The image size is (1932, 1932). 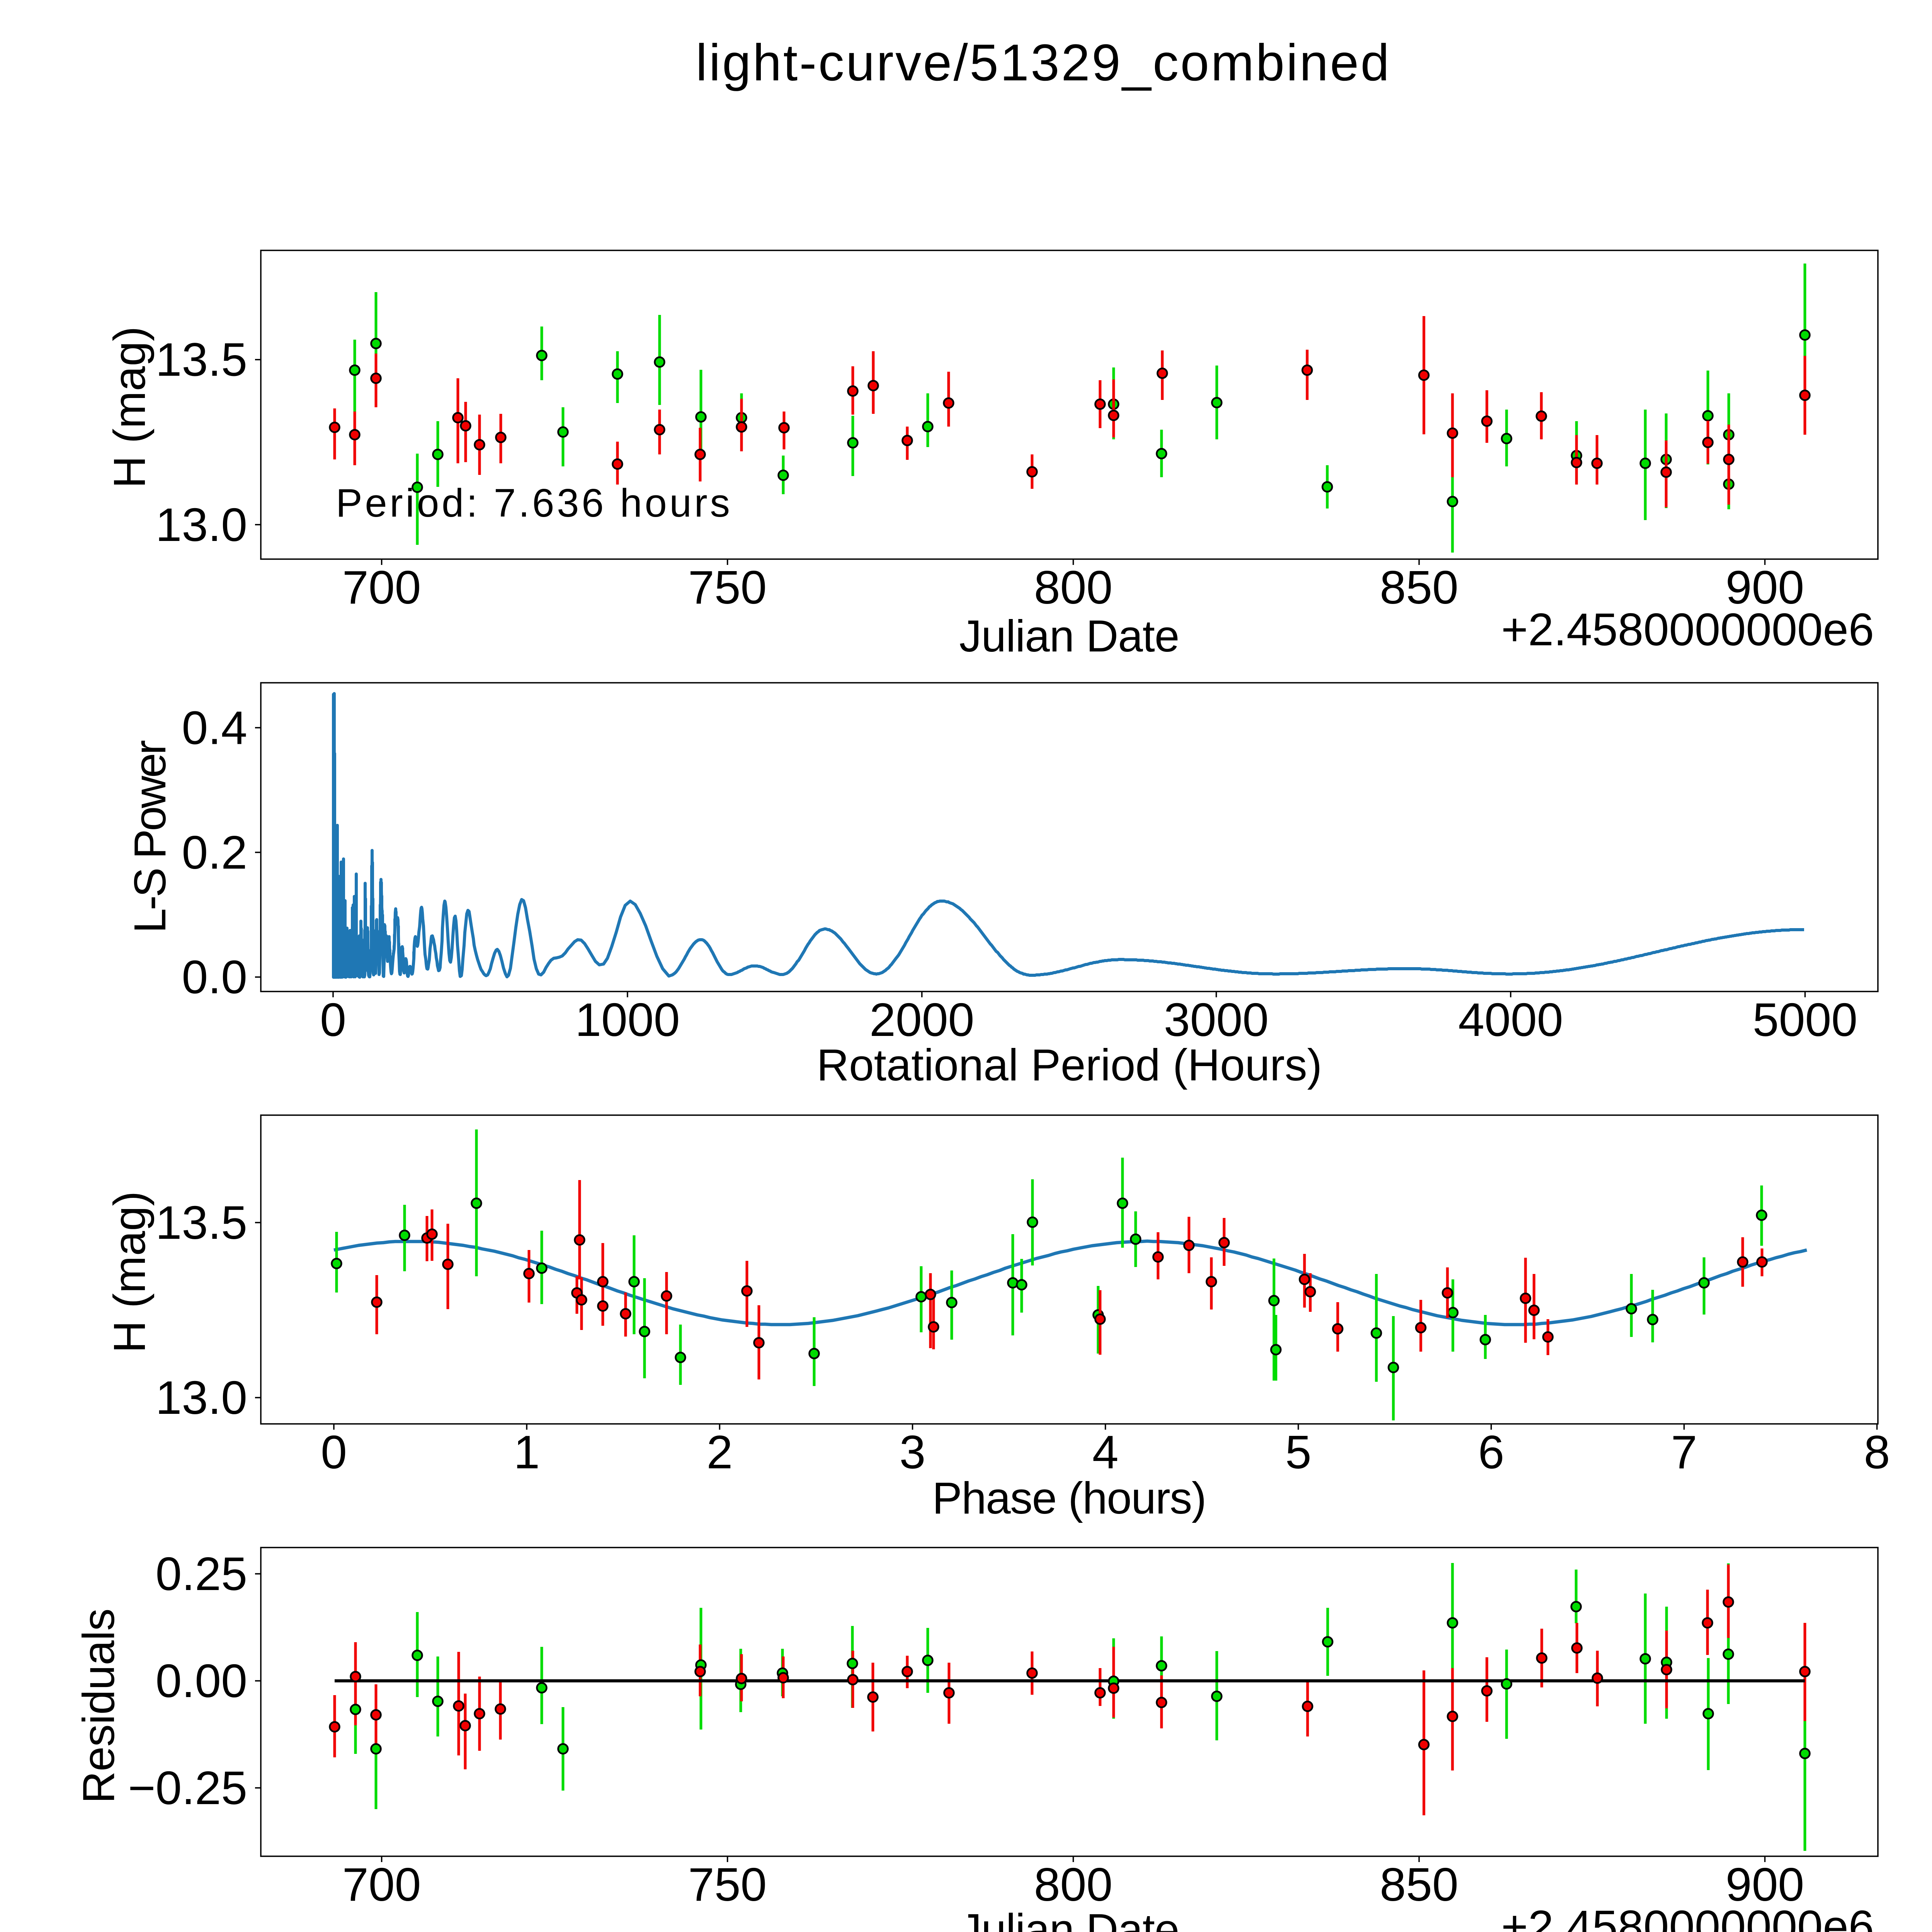 What do you see at coordinates (533, 503) in the screenshot?
I see `svg-text: Period: 7.636 hours` at bounding box center [533, 503].